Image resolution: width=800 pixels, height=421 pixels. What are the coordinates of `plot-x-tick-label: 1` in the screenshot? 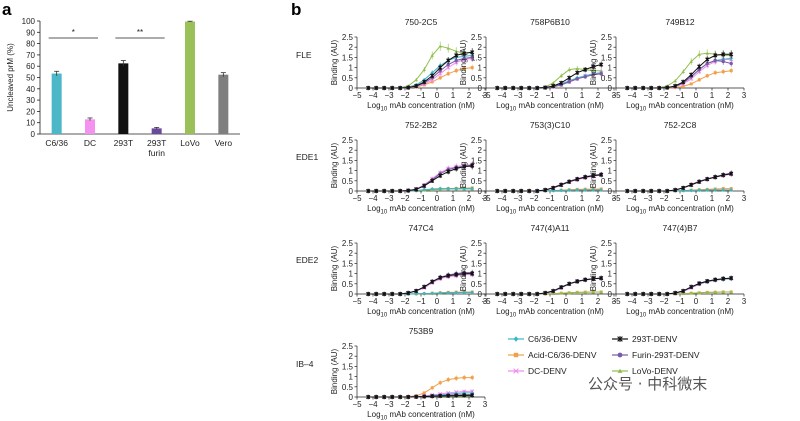 It's located at (453, 198).